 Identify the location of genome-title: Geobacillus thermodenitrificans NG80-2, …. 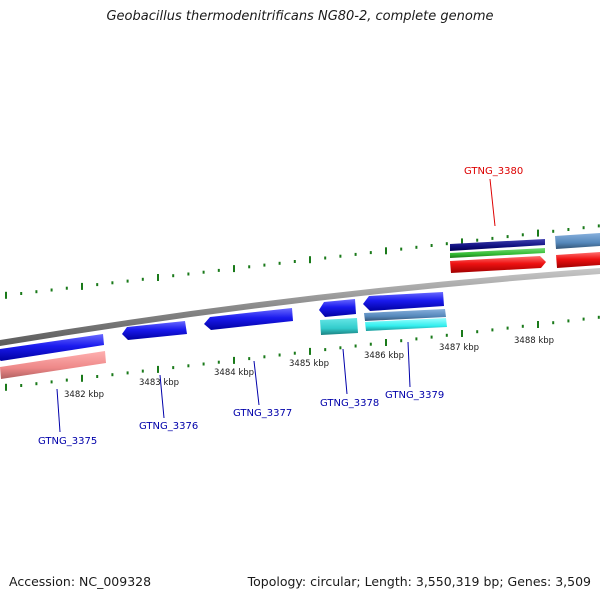
(300, 16).